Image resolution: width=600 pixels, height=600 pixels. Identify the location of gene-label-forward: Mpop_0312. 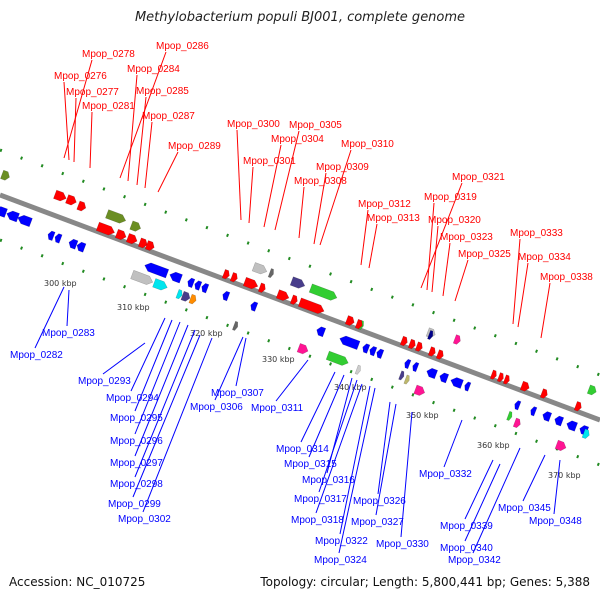
(384, 204).